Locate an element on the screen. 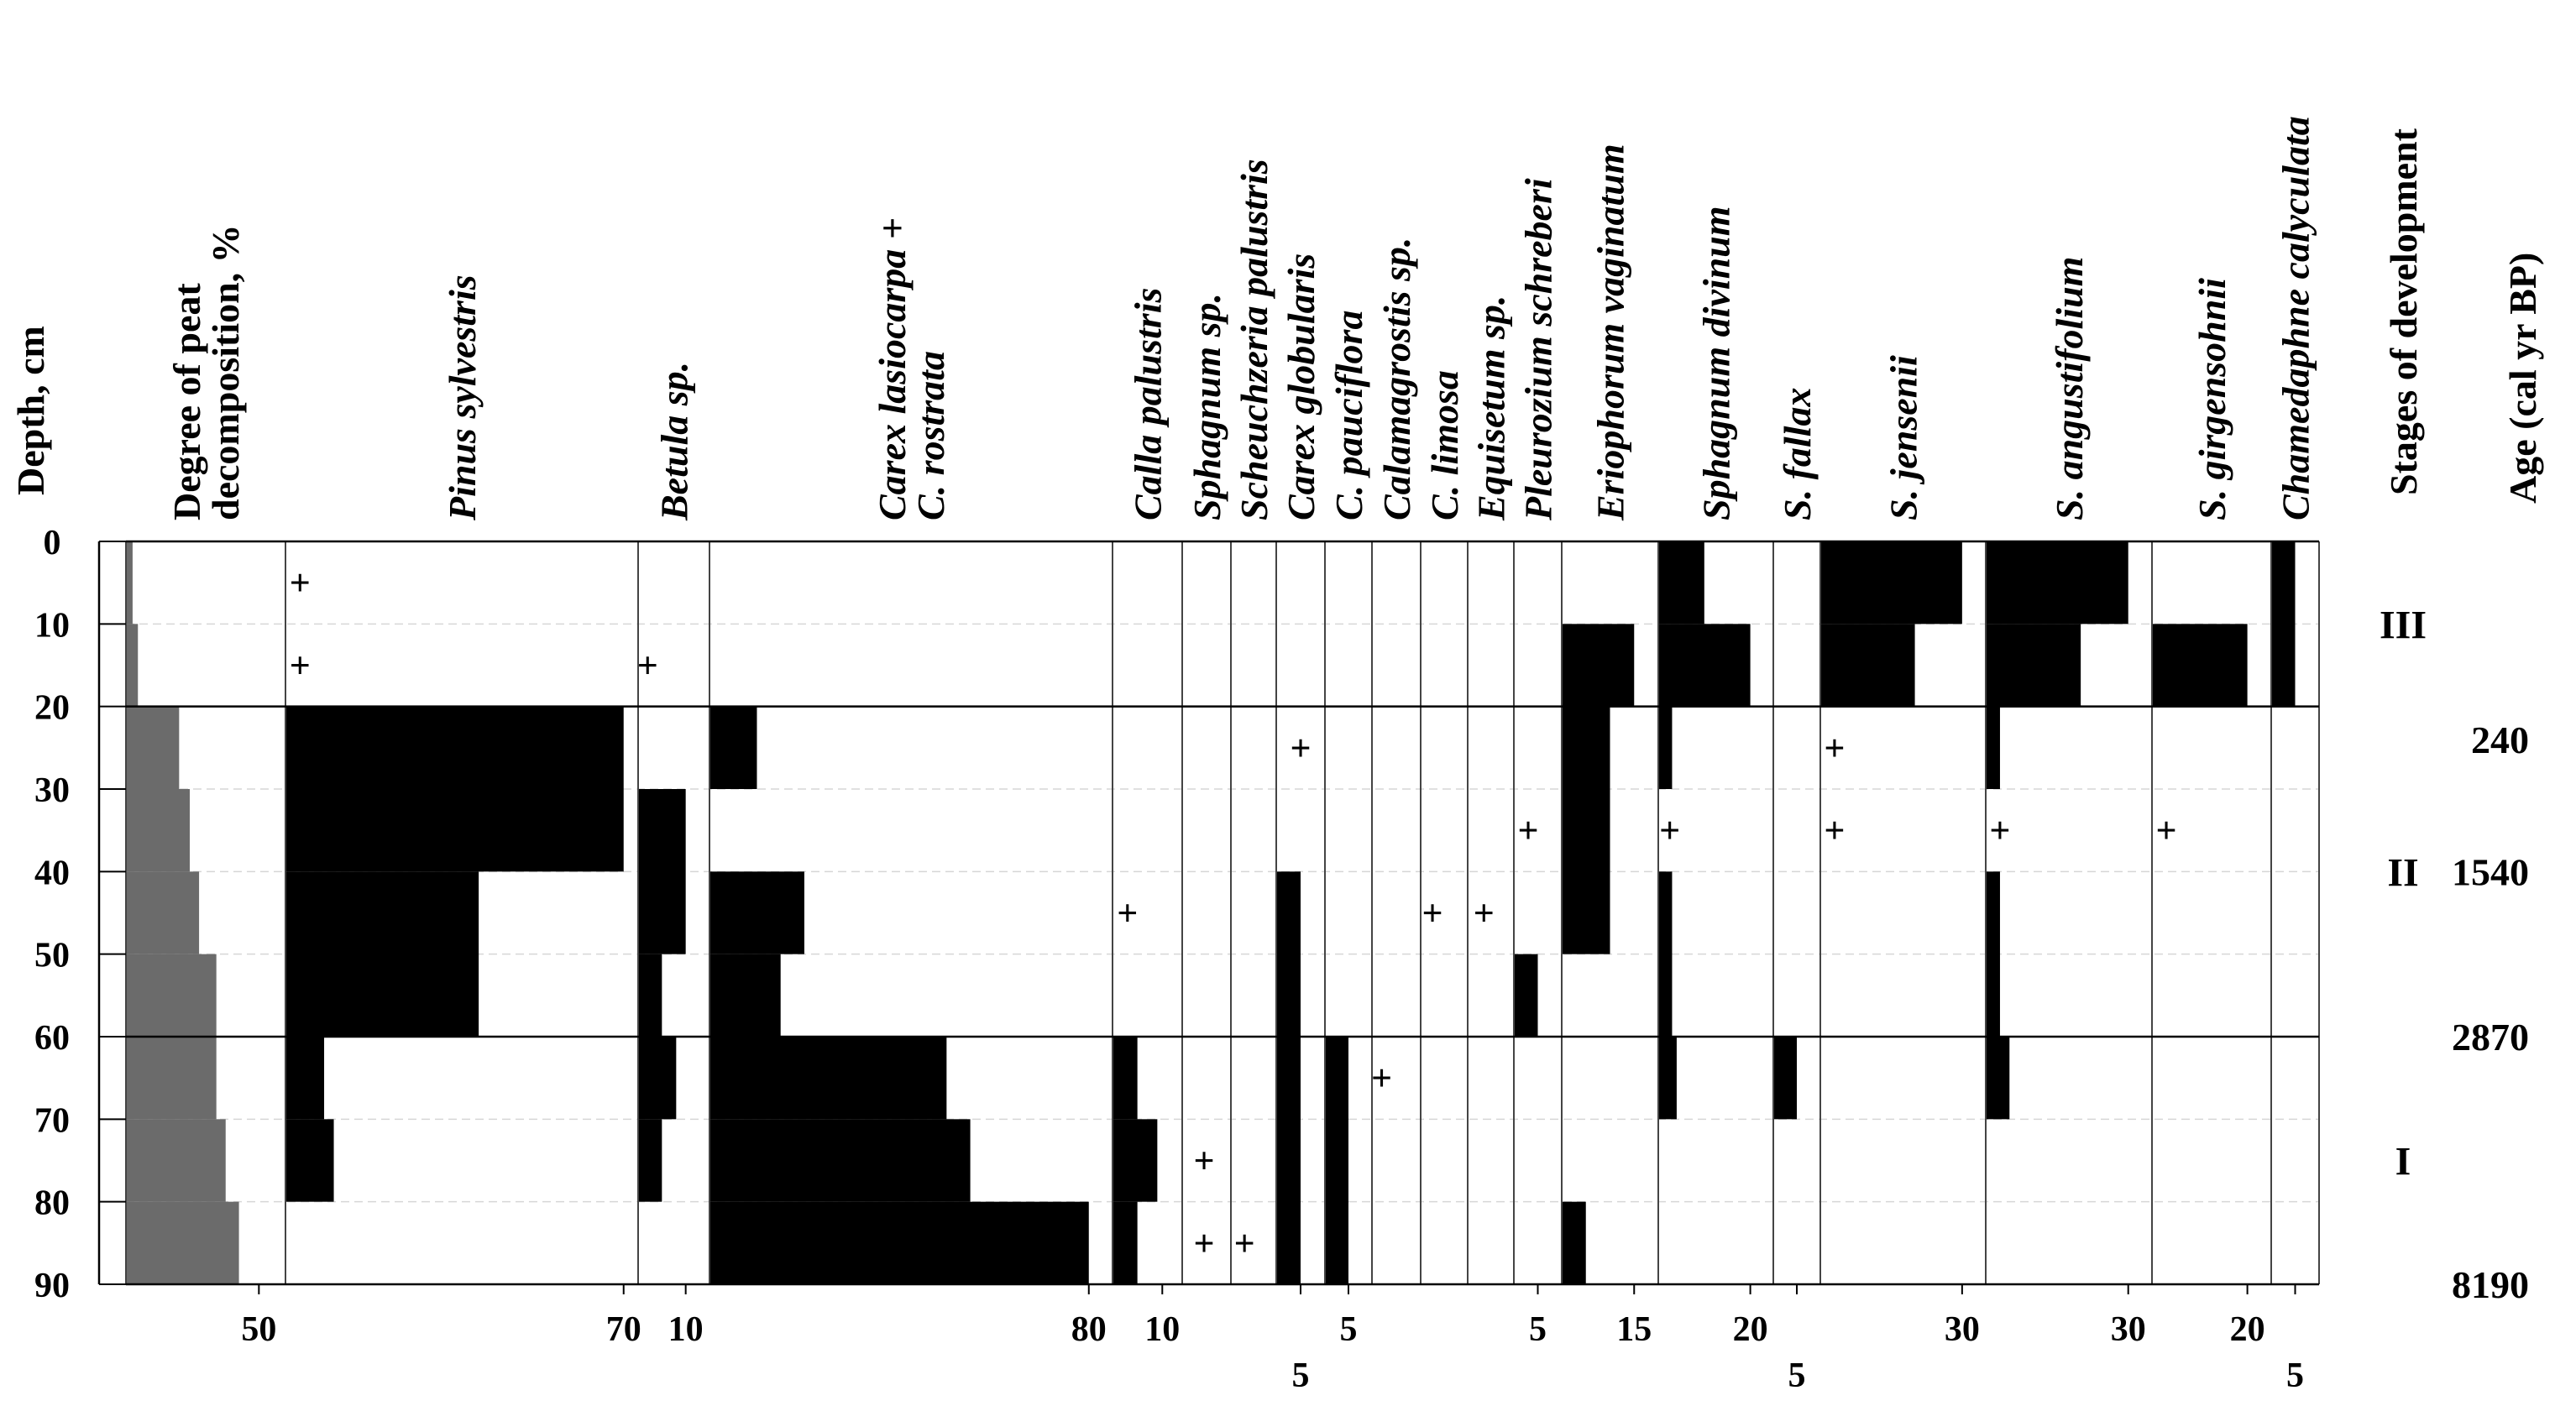  s_girgensohnii-plus-marker: + is located at coordinates (2166, 830).